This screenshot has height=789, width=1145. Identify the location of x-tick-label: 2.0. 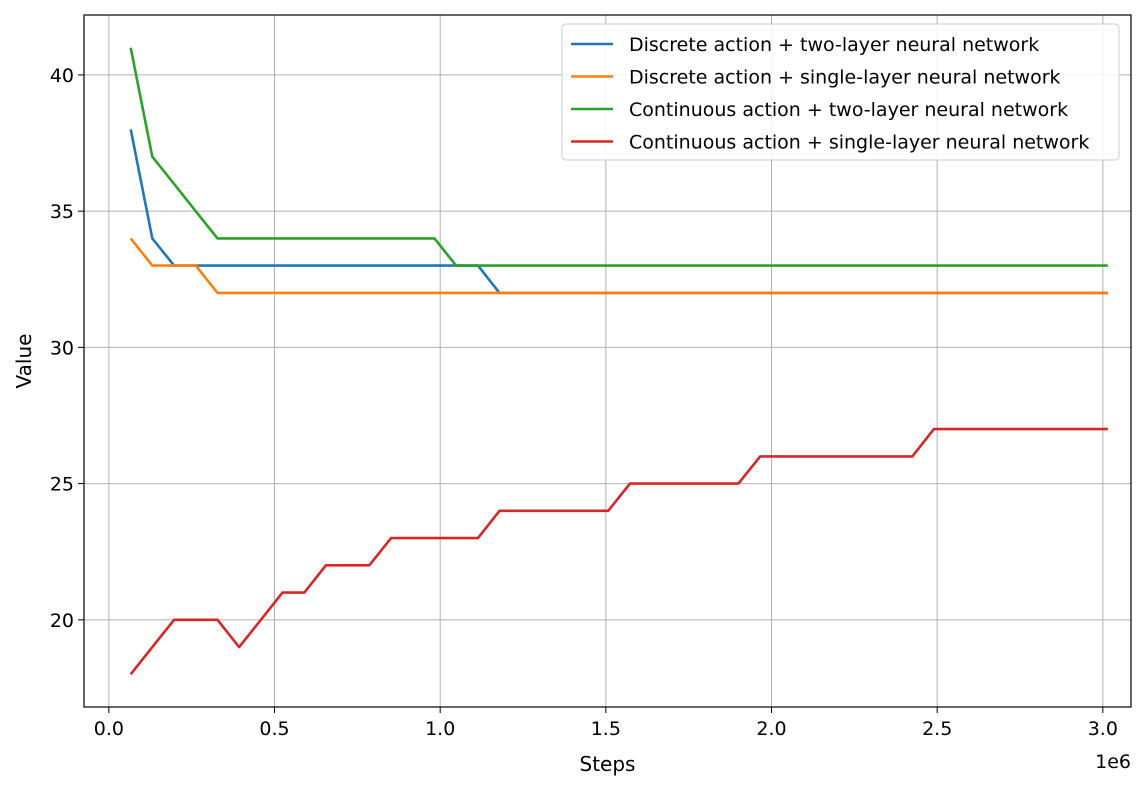
(771, 729).